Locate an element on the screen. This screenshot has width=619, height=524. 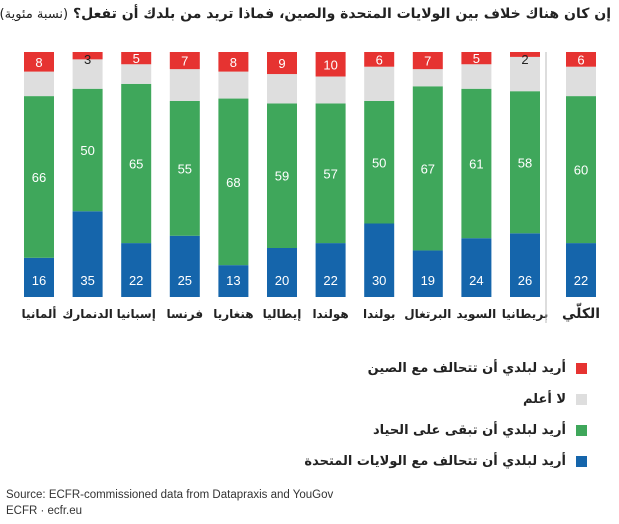
x-tick-label: بريطانيا is located at coordinates (525, 314).